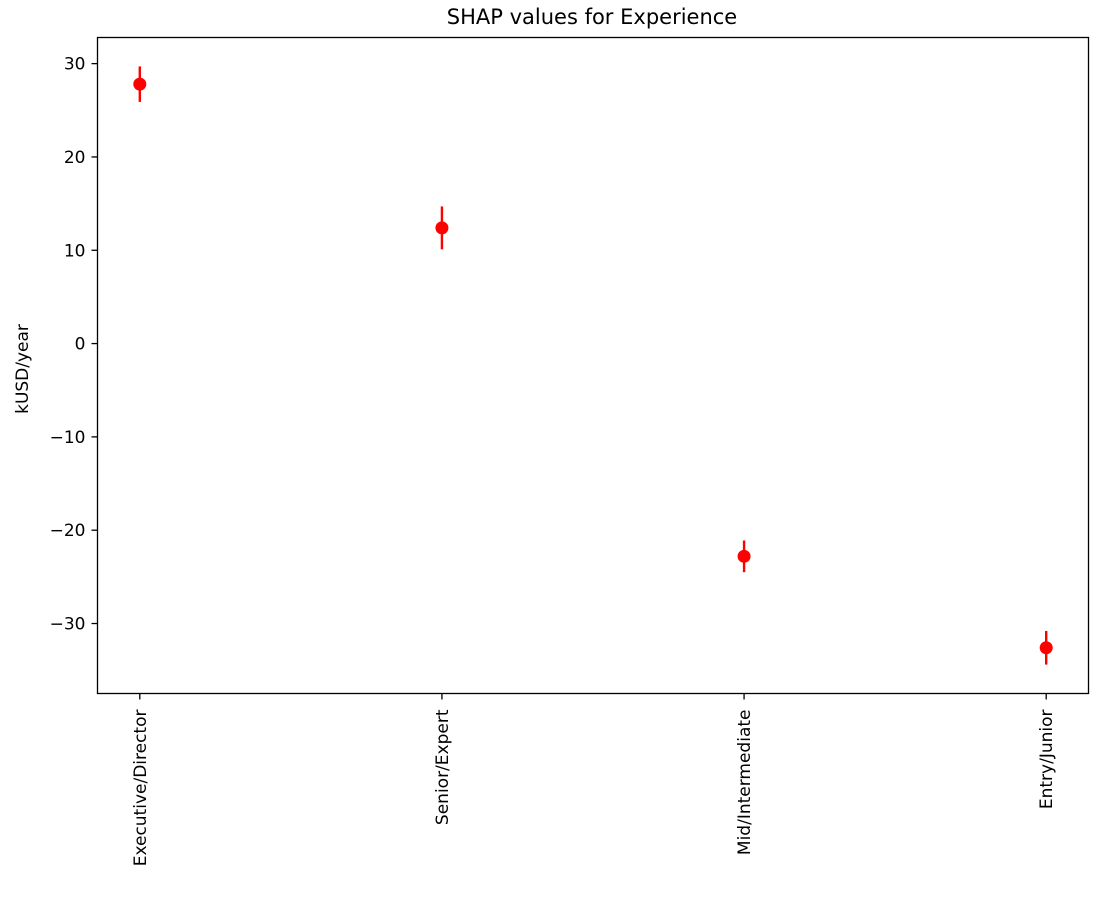 The height and width of the screenshot is (912, 1120). Describe the element at coordinates (80, 345) in the screenshot. I see `y-tick-label: 0` at that location.